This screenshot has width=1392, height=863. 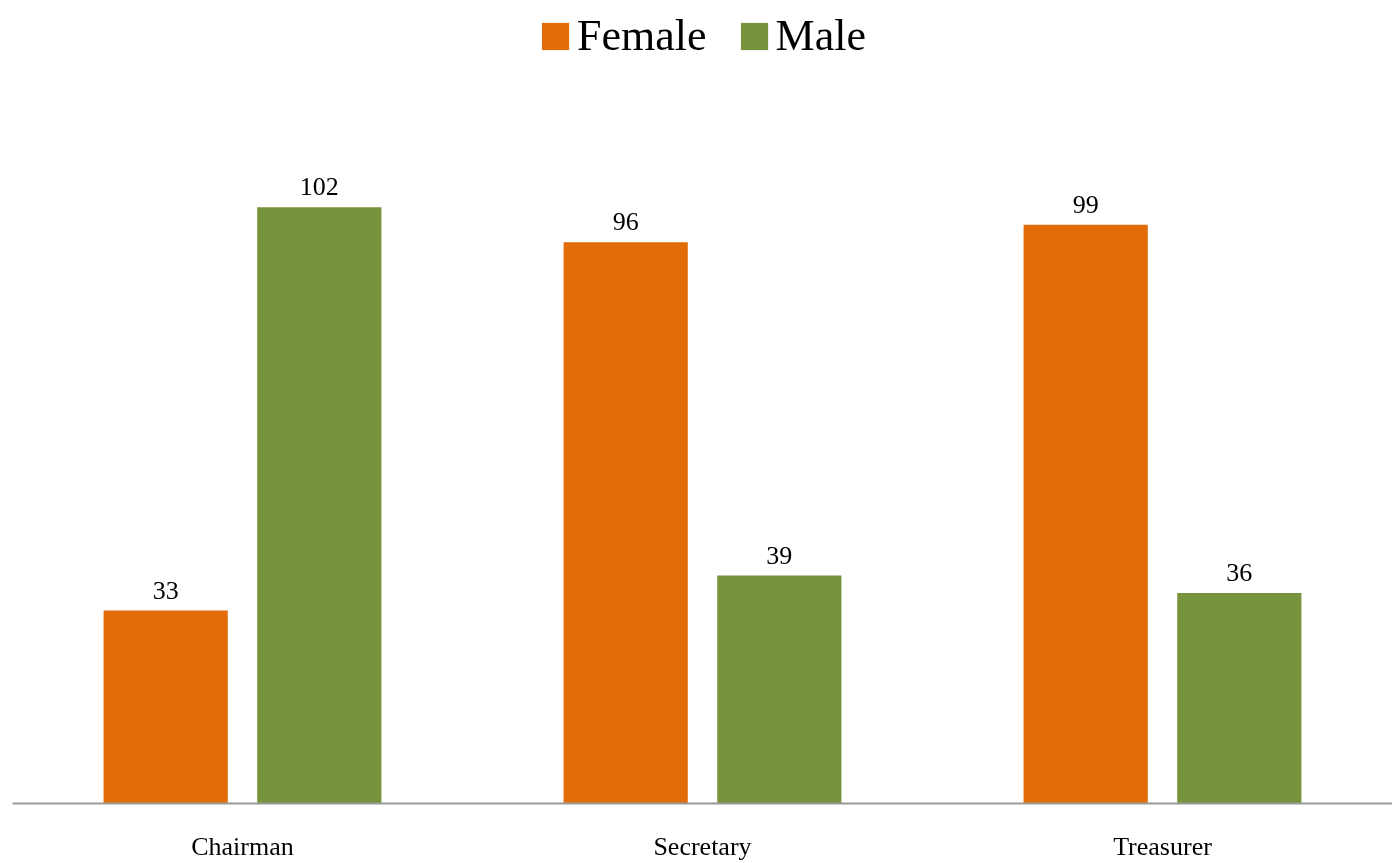 What do you see at coordinates (702, 846) in the screenshot?
I see `x-tick-label: Secretary` at bounding box center [702, 846].